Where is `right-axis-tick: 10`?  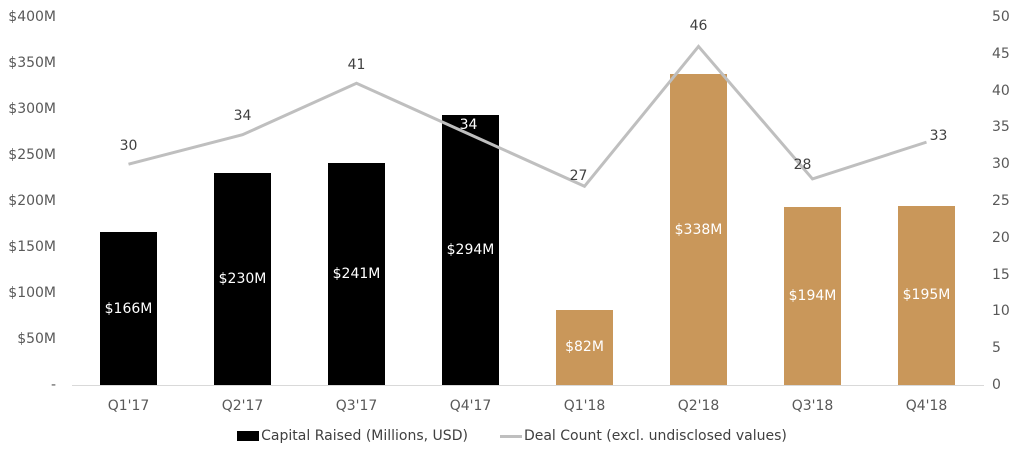 right-axis-tick: 10 is located at coordinates (1001, 311).